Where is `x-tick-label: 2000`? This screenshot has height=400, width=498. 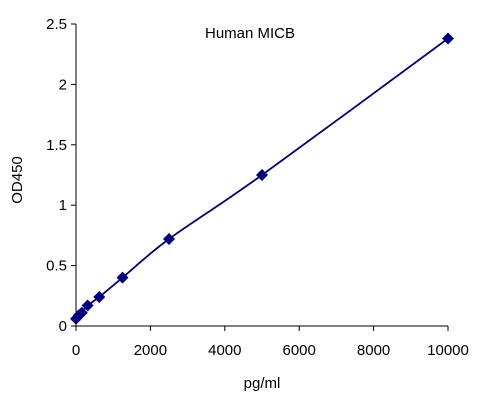
x-tick-label: 2000 is located at coordinates (150, 350).